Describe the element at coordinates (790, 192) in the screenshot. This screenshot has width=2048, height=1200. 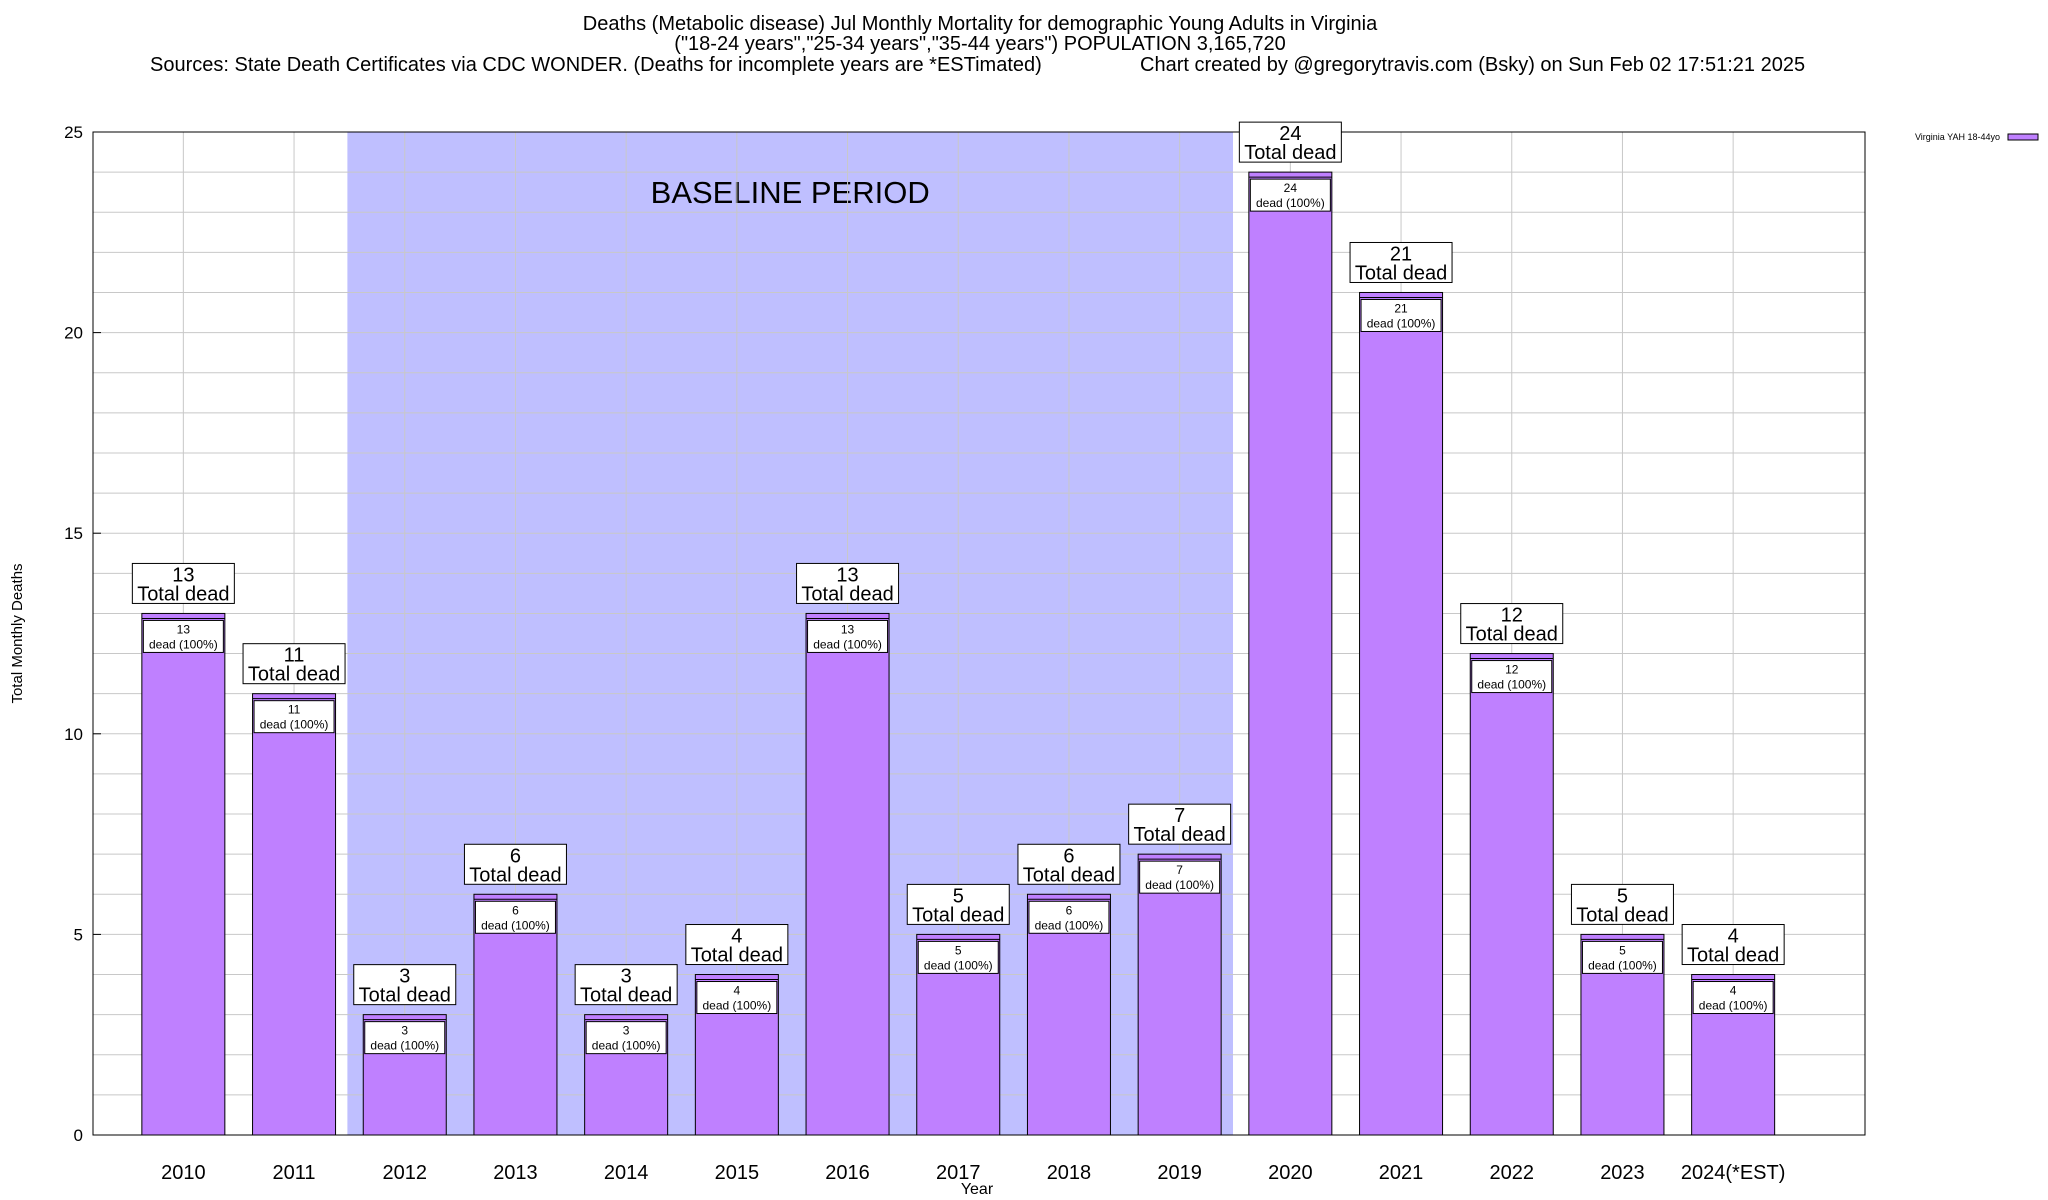
I see `baseline-period-label: BASELINE PERIOD` at that location.